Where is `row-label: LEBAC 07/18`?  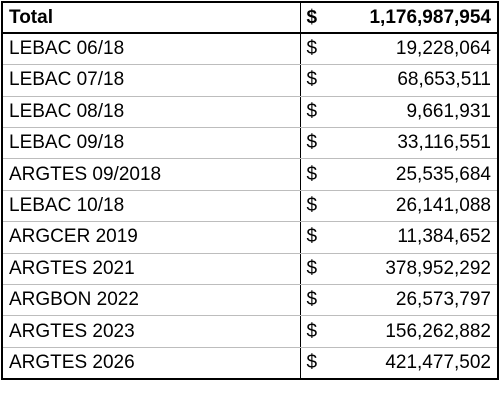 row-label: LEBAC 07/18 is located at coordinates (151, 80).